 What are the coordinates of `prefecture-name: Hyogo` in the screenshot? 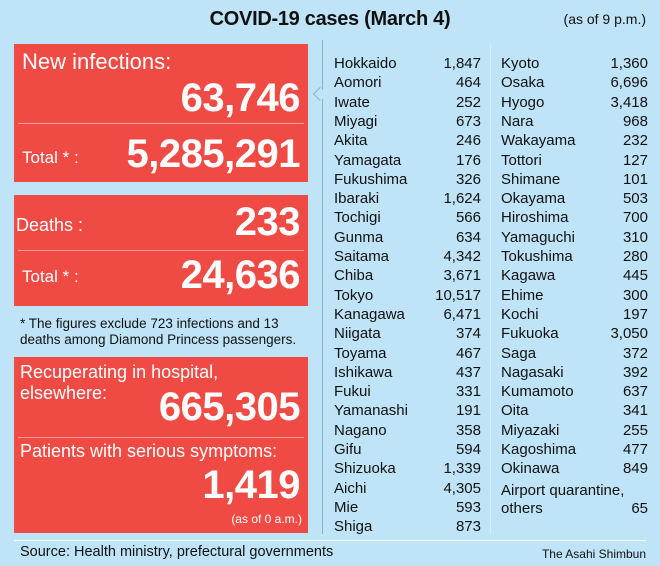 It's located at (523, 102).